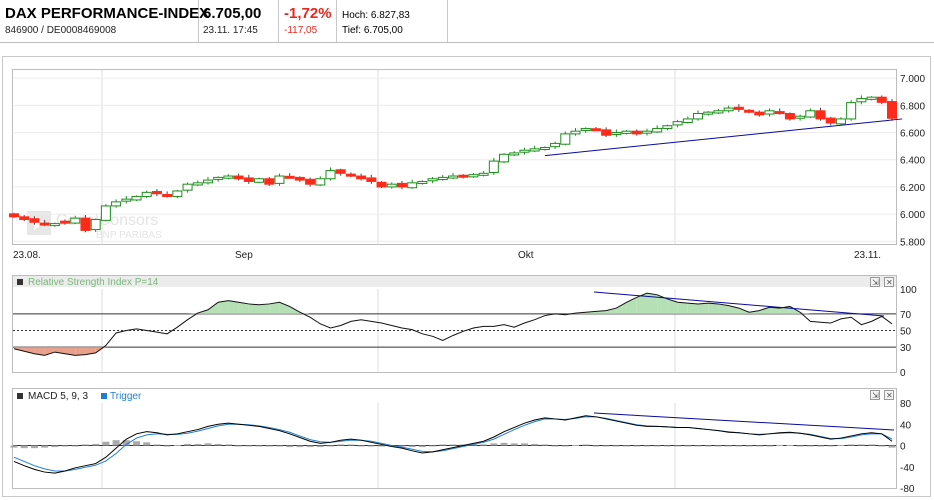 This screenshot has height=500, width=934. Describe the element at coordinates (912, 79) in the screenshot. I see `price-y-tick-label: 7.000` at that location.